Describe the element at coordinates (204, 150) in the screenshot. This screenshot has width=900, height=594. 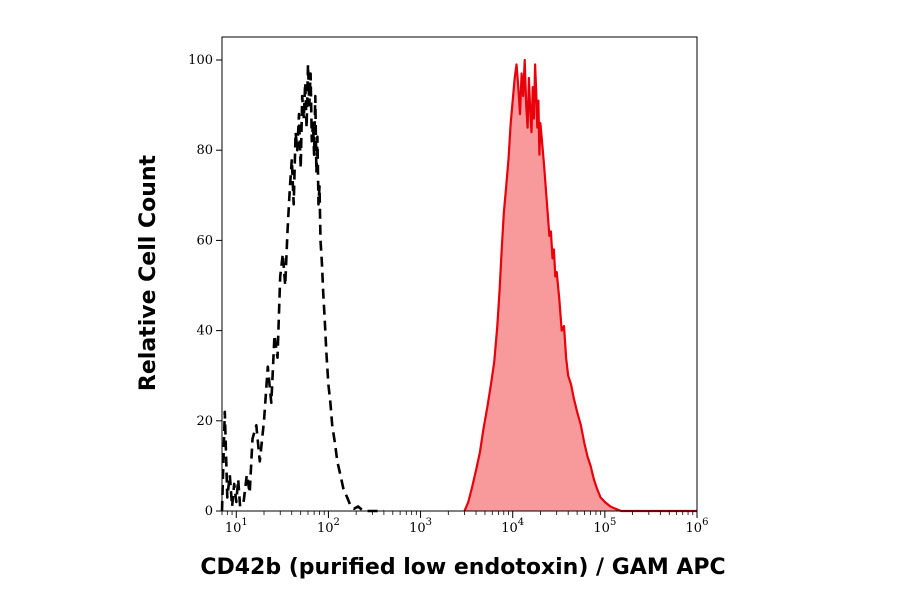
I see `y-tick-label: 80` at that location.